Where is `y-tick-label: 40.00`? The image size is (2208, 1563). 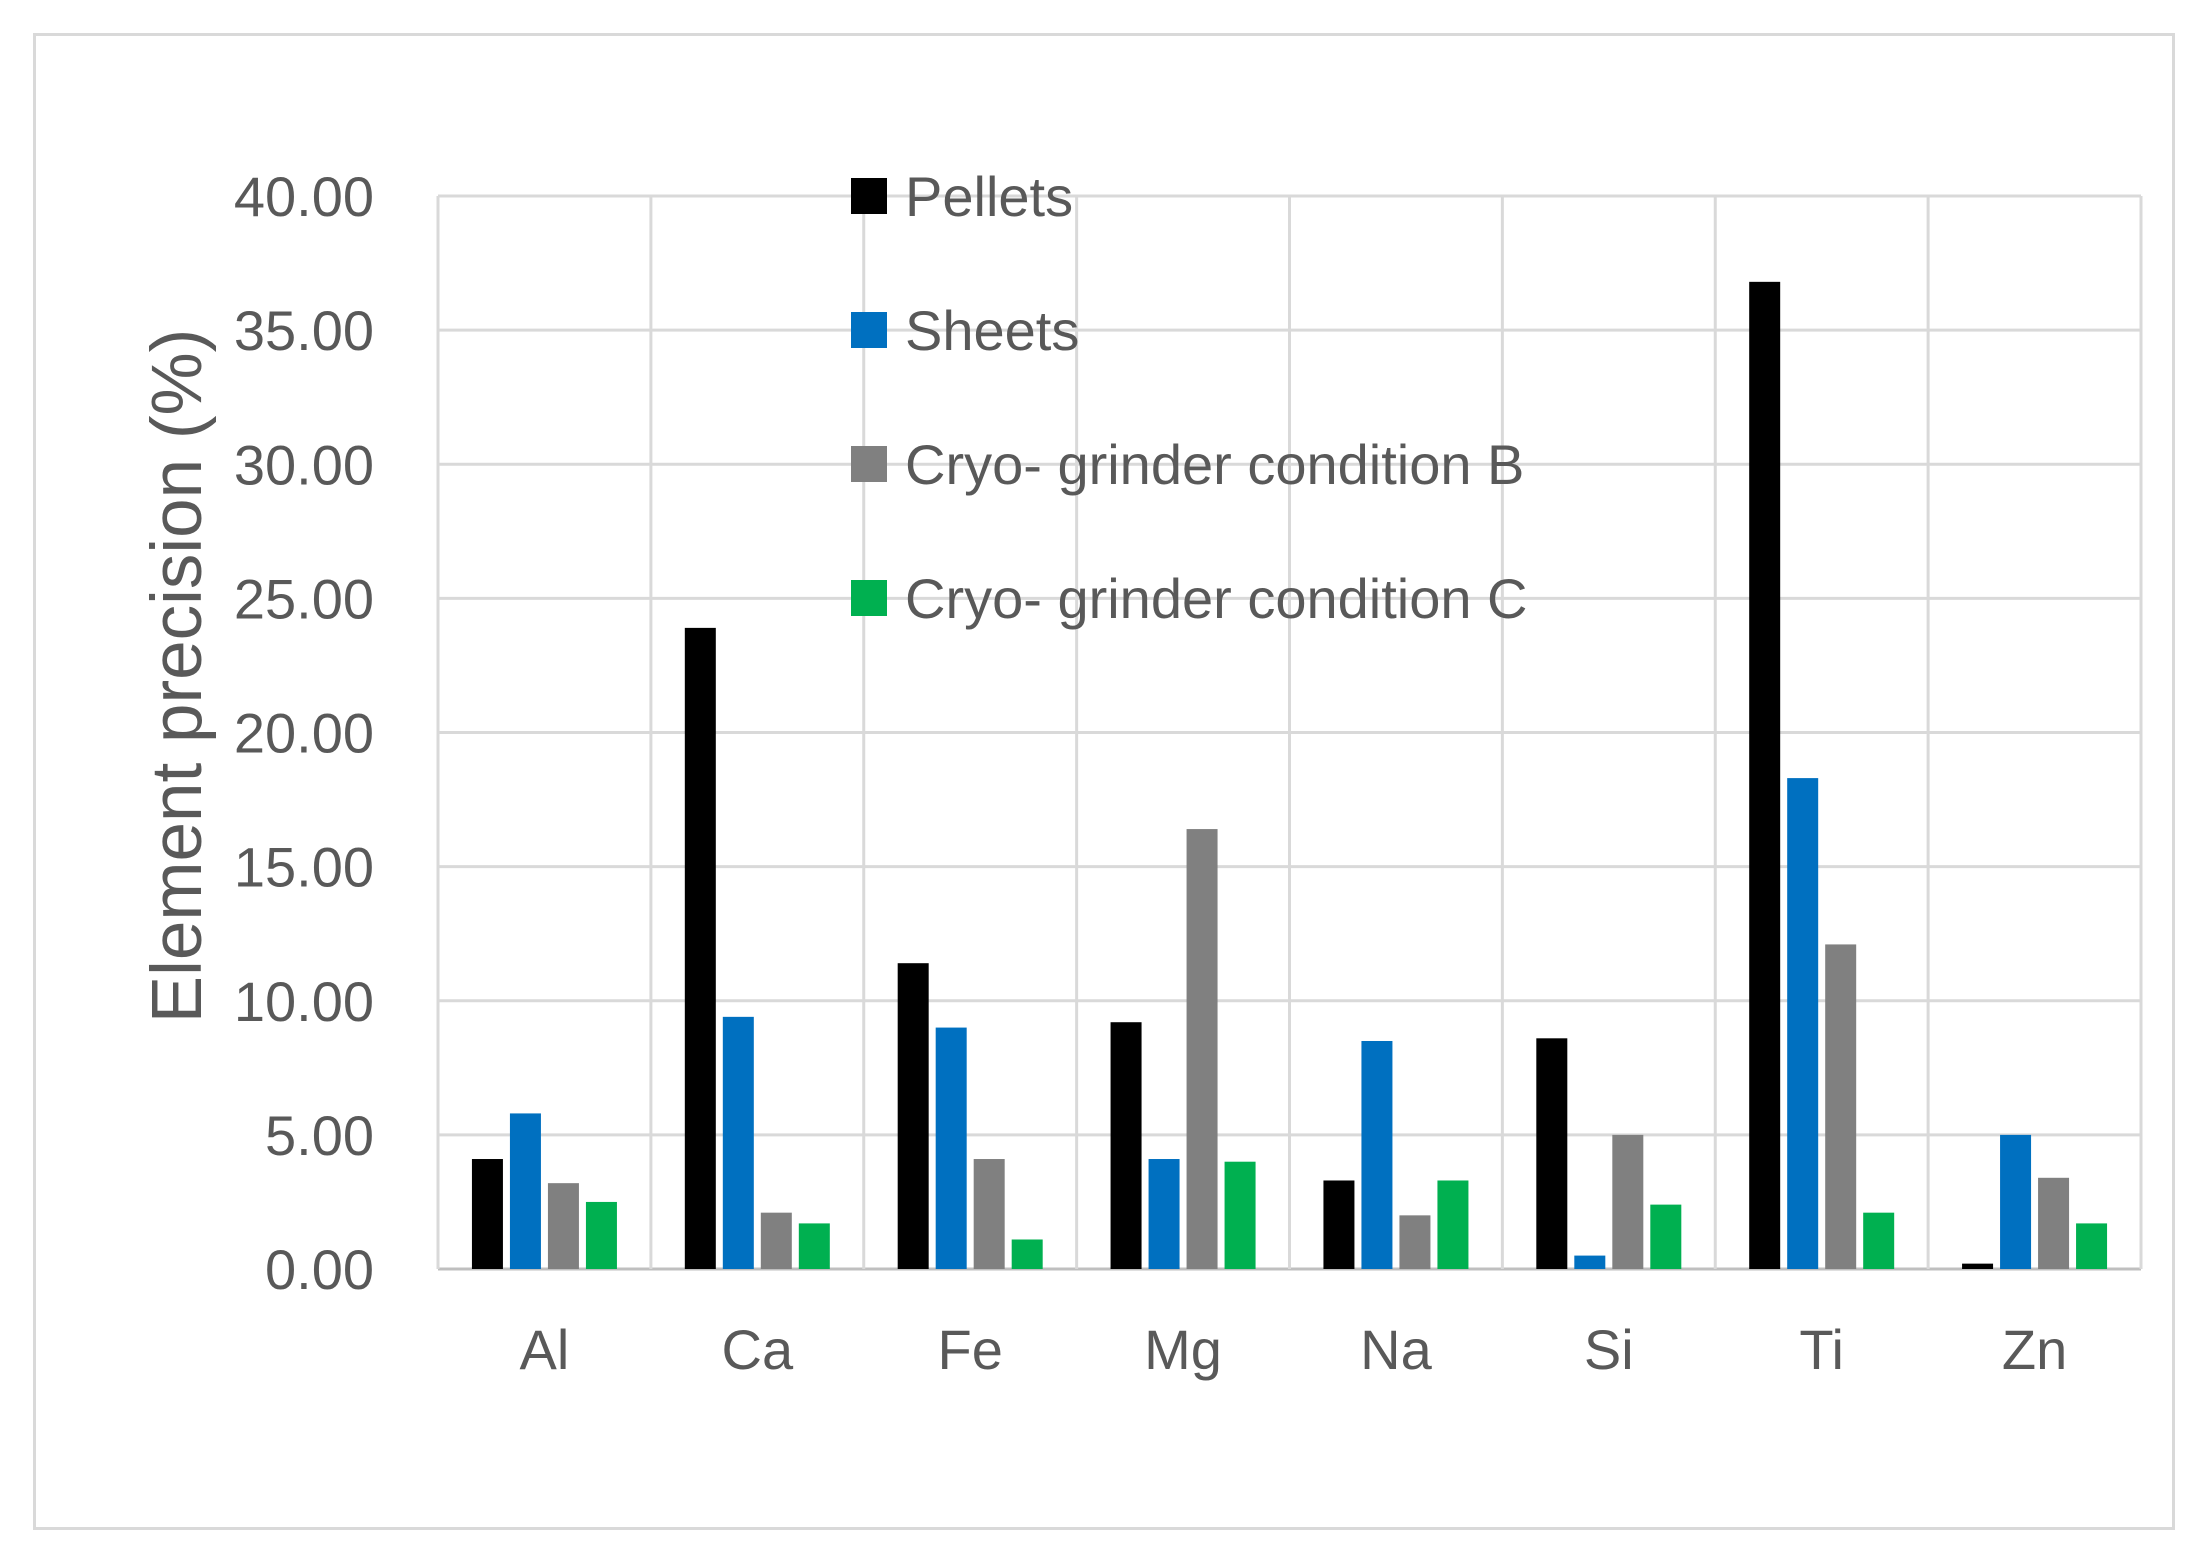
y-tick-label: 40.00 is located at coordinates (304, 196).